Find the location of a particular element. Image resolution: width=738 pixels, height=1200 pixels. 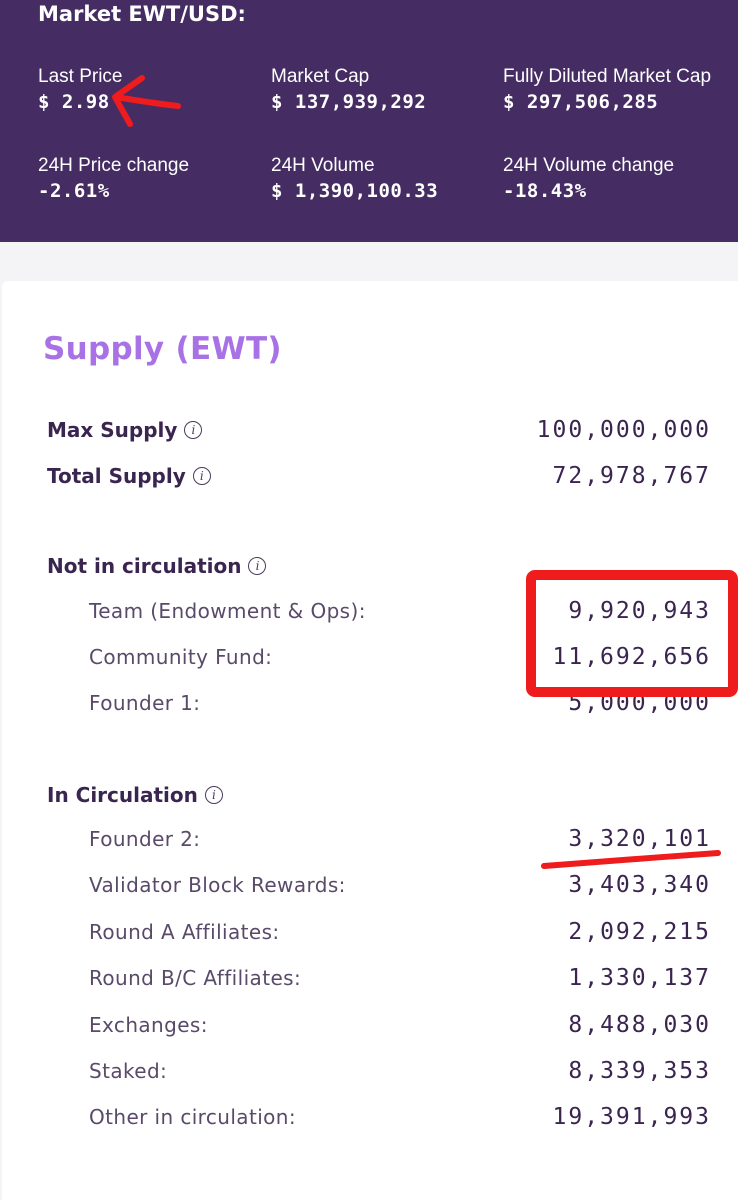

supply-item-value: 1,330,137 is located at coordinates (639, 978).